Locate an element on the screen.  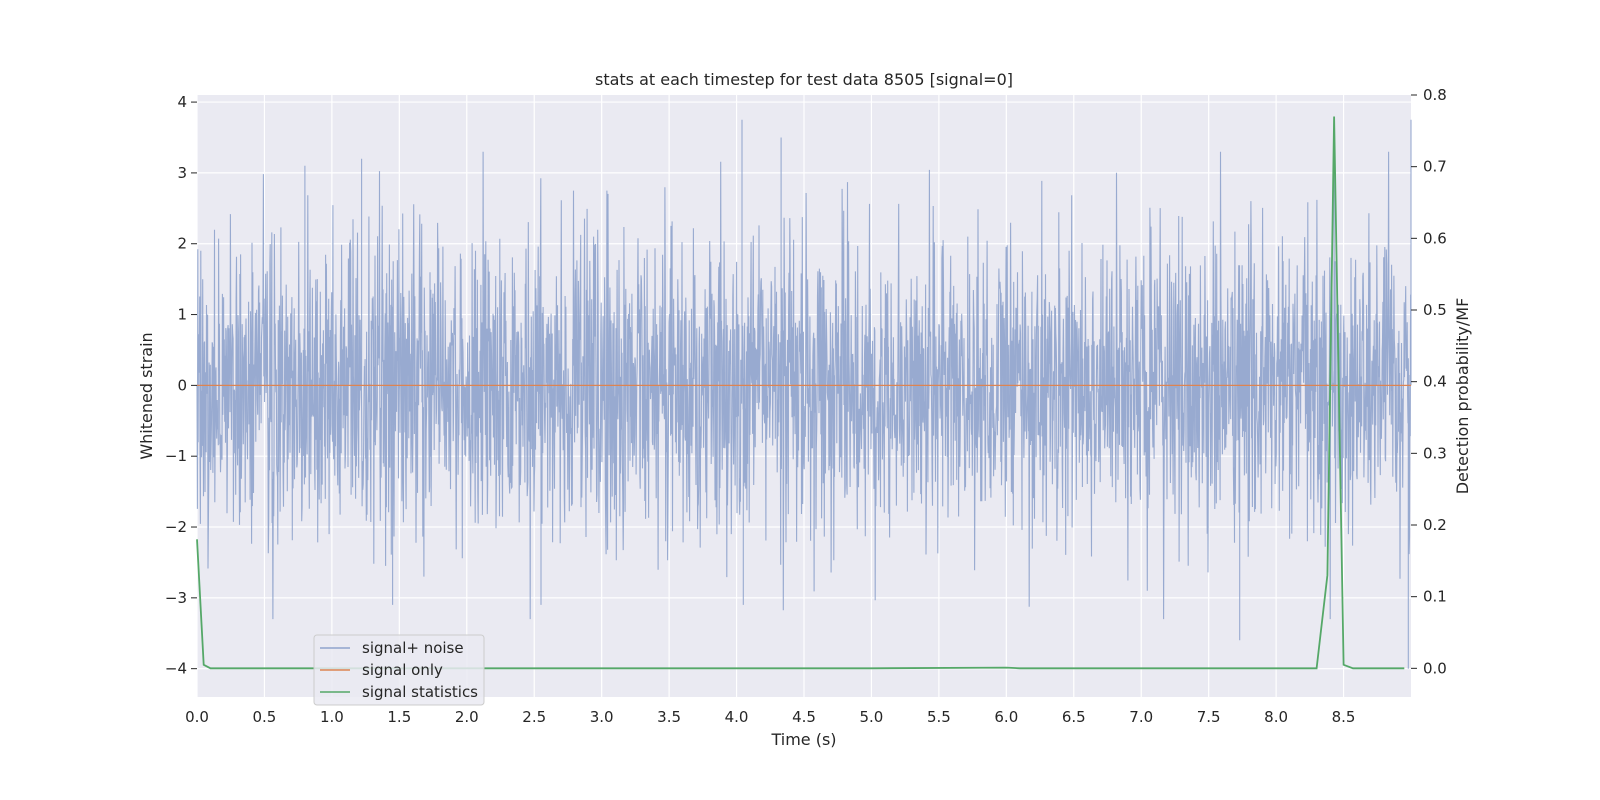
x-tick-label: 4.0 is located at coordinates (737, 717).